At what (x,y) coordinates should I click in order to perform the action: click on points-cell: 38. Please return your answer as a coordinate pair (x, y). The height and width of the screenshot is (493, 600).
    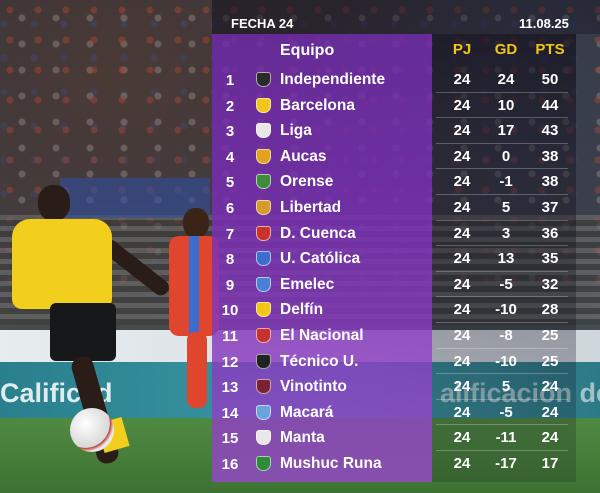
    Looking at the image, I should click on (550, 182).